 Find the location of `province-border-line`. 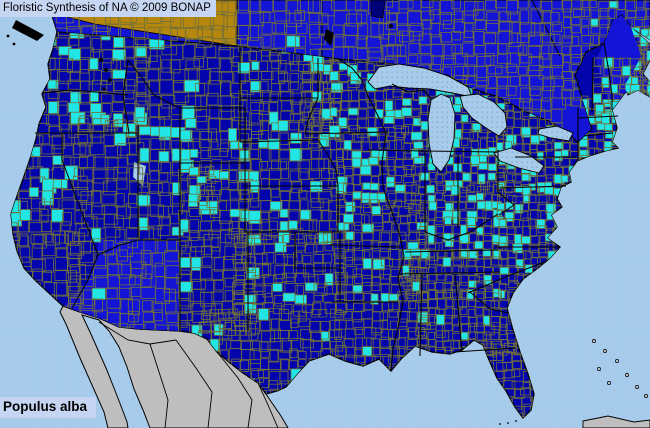

province-border-line is located at coordinates (546, 28).